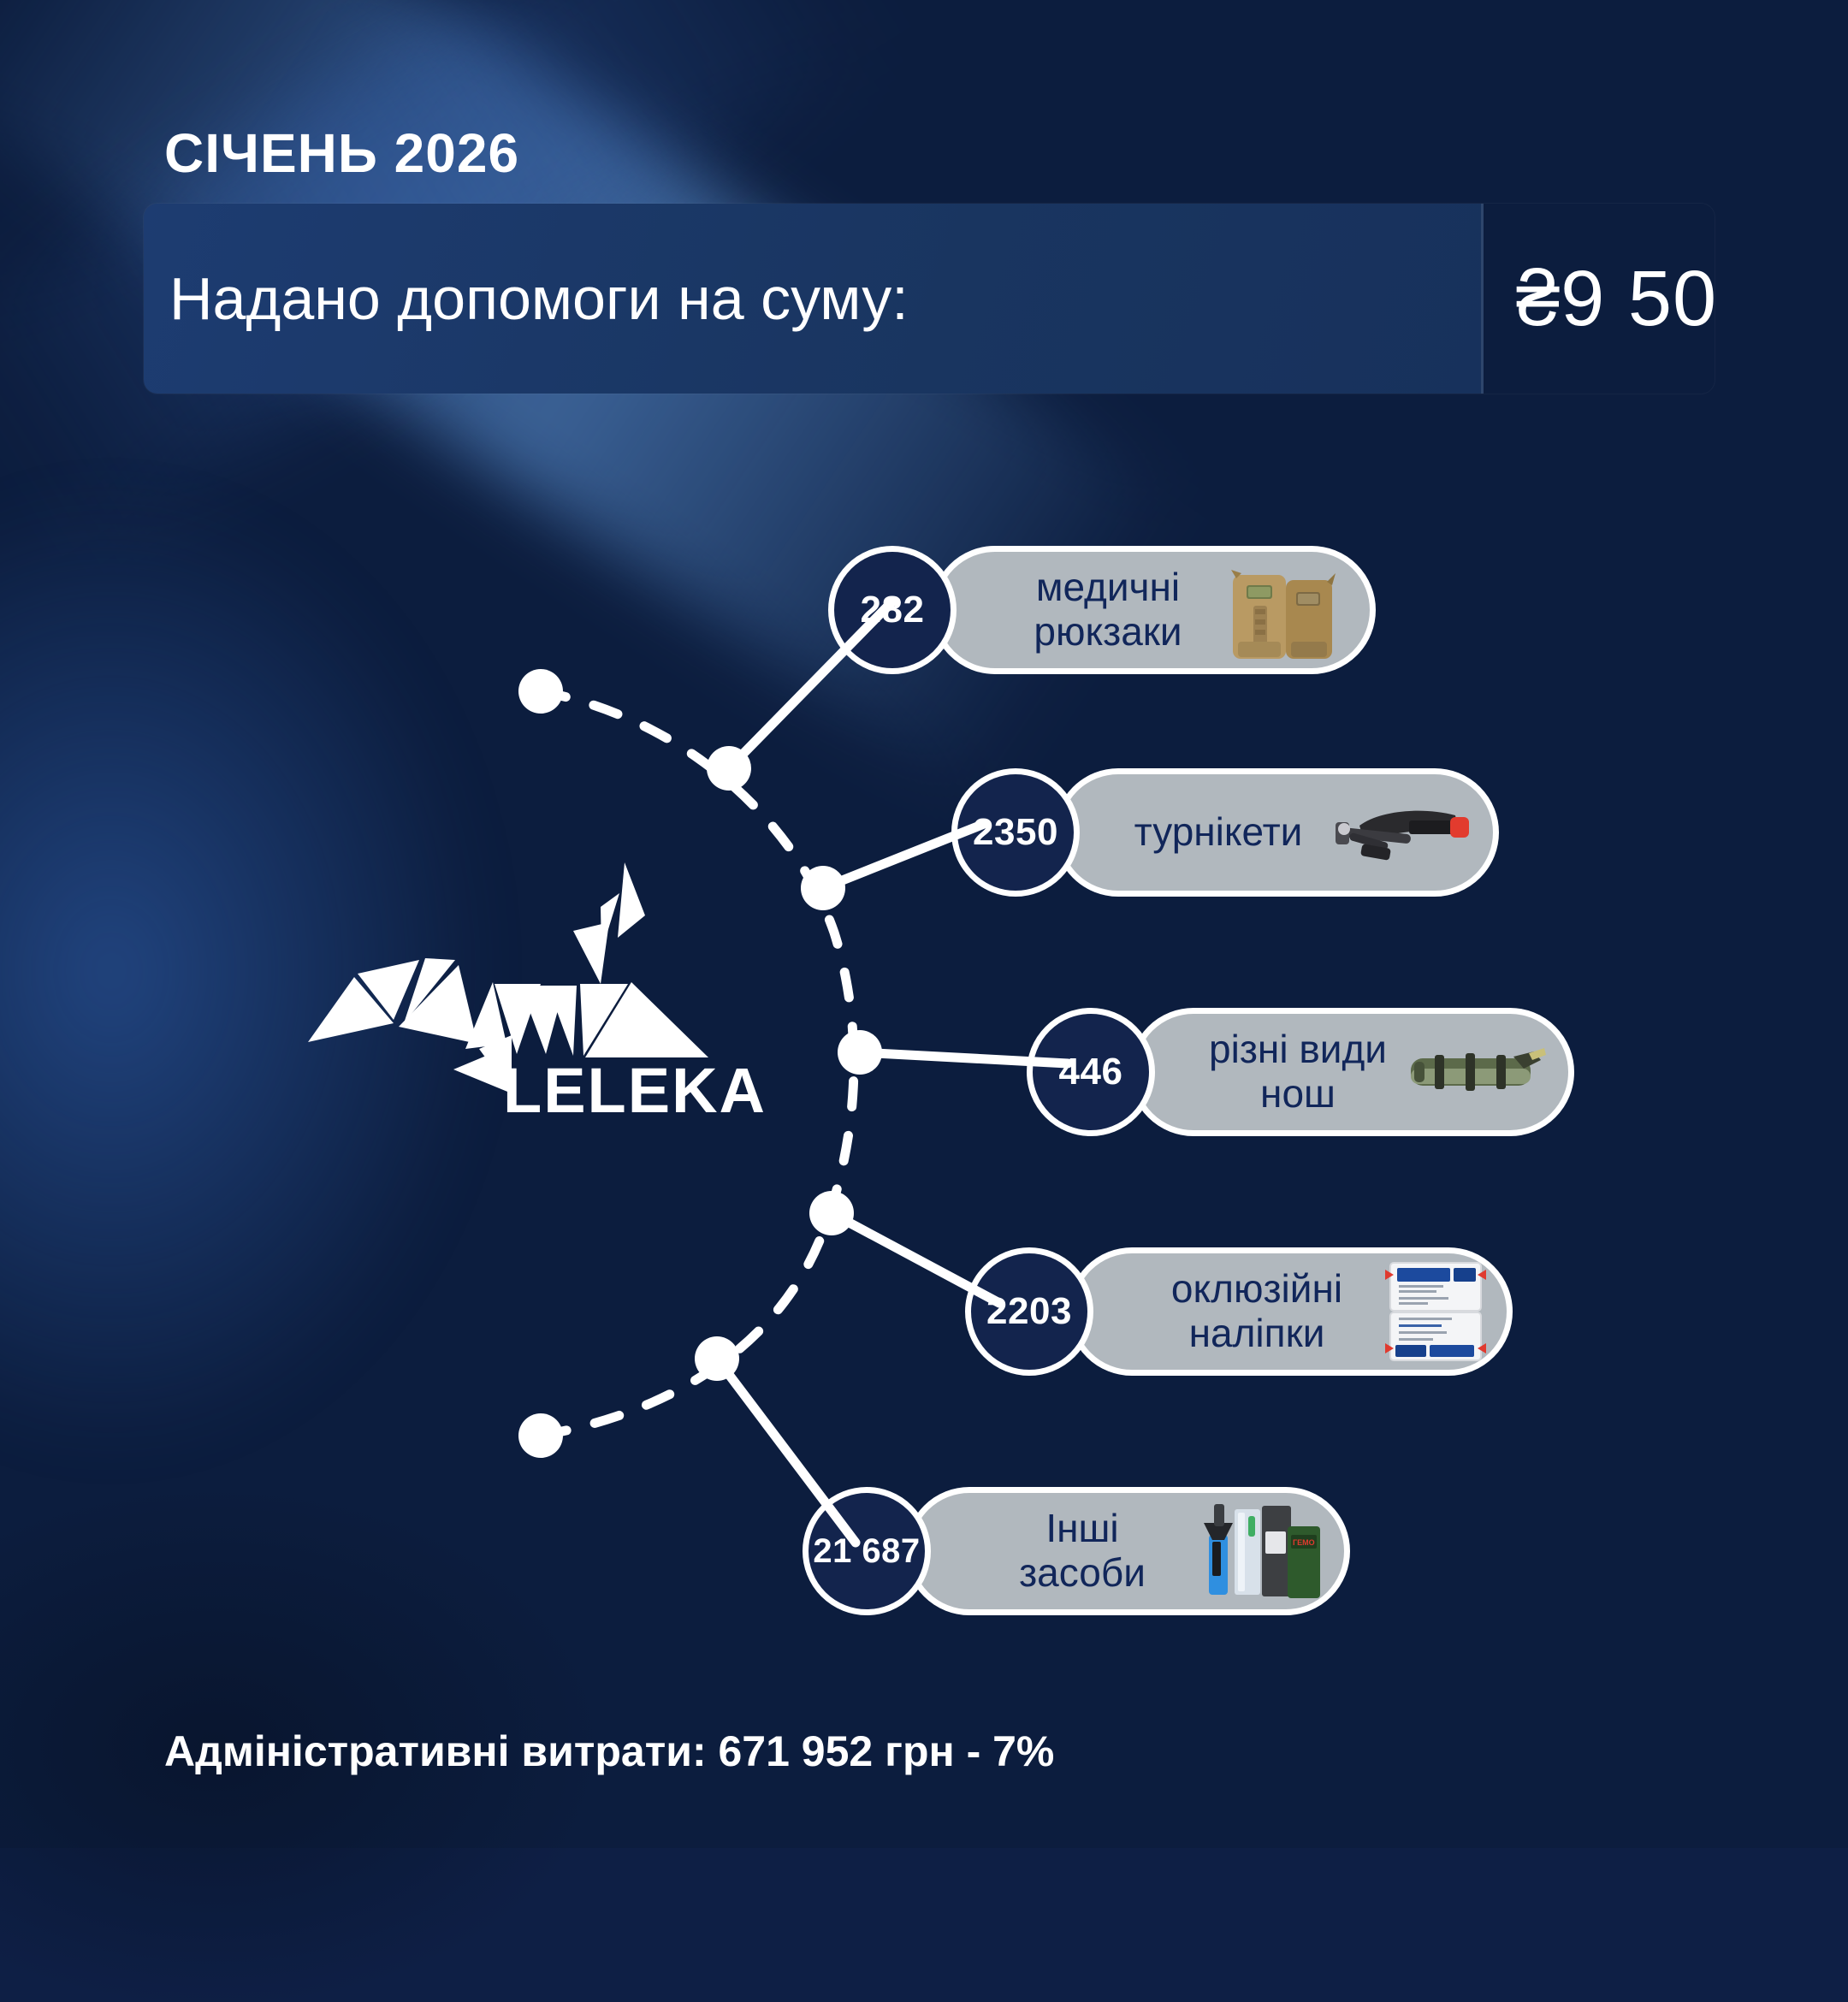 The height and width of the screenshot is (2002, 1848). Describe the element at coordinates (1091, 1072) in the screenshot. I see `item-count-badge: 446` at that location.